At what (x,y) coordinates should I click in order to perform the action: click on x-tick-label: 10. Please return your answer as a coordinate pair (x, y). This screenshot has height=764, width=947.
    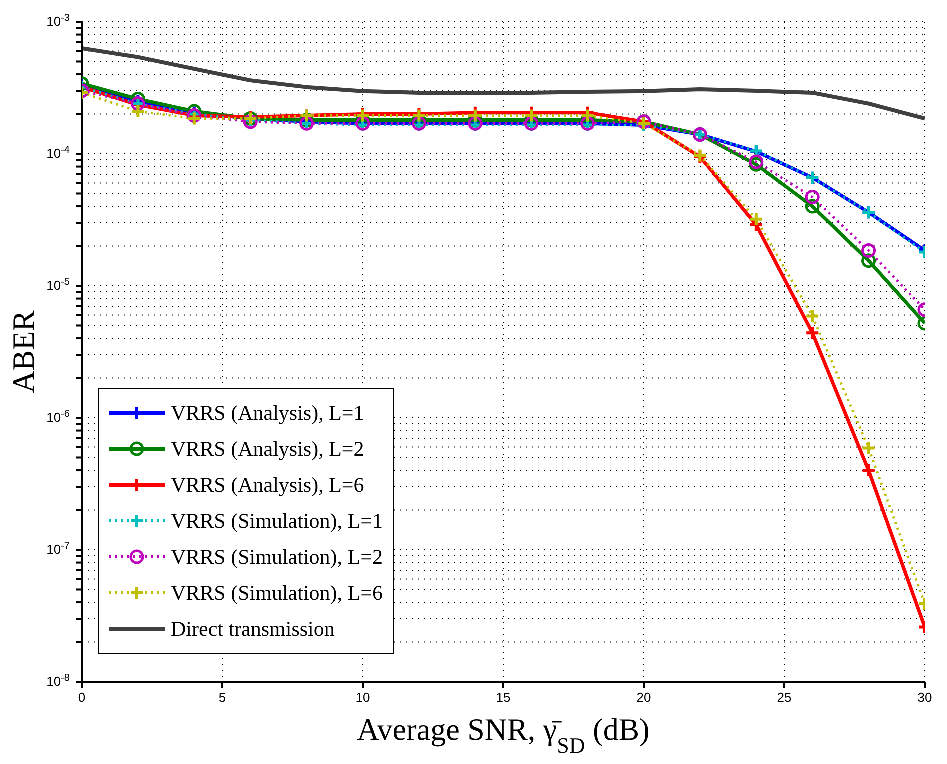
    Looking at the image, I should click on (363, 697).